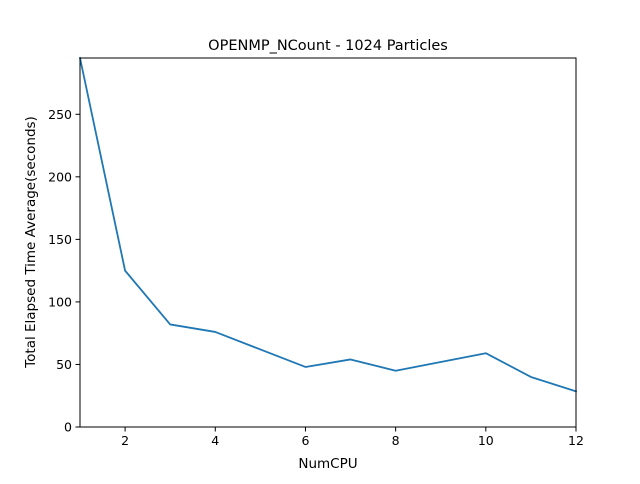 The image size is (640, 484). What do you see at coordinates (60, 301) in the screenshot?
I see `y-tick-label: 100` at bounding box center [60, 301].